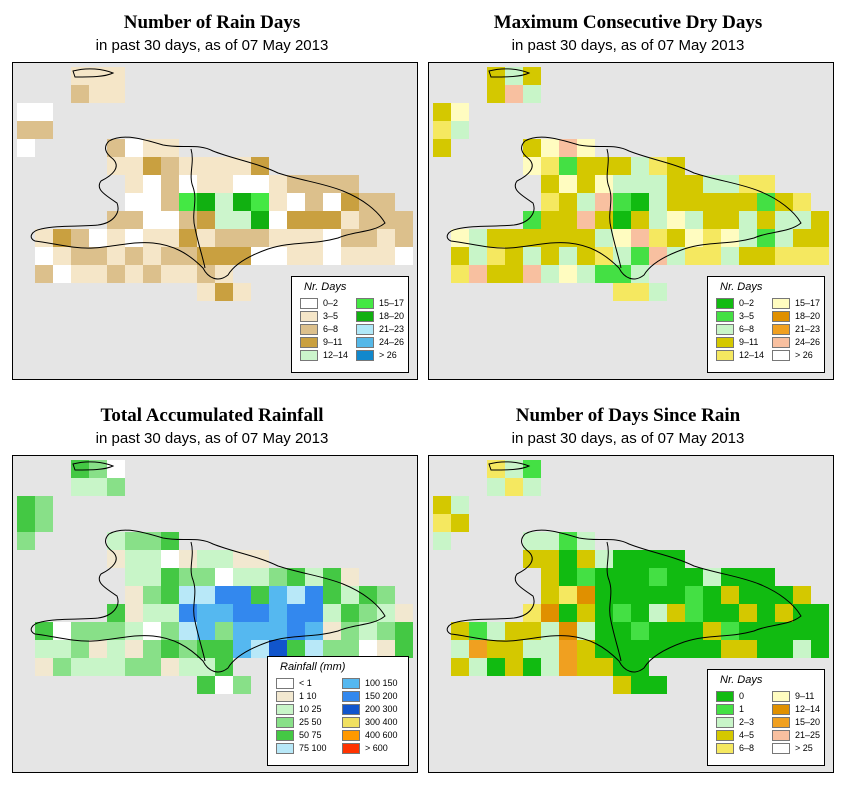  Describe the element at coordinates (370, 722) in the screenshot. I see `legend-item: 300 400` at that location.